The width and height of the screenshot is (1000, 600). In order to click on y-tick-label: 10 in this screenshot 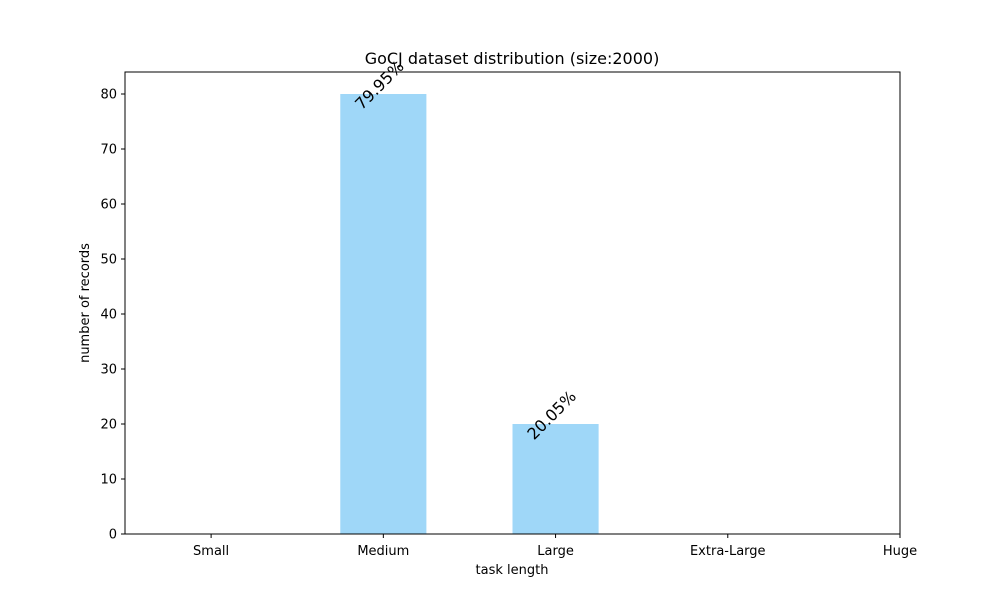, I will do `click(108, 480)`.